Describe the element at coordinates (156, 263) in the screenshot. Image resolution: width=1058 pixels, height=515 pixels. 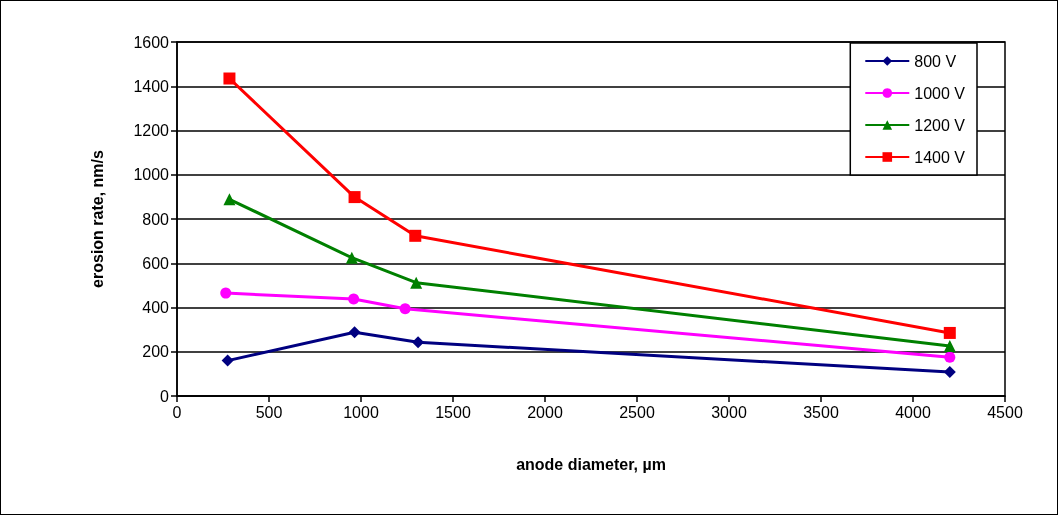
I see `y-tick-label: 600` at that location.